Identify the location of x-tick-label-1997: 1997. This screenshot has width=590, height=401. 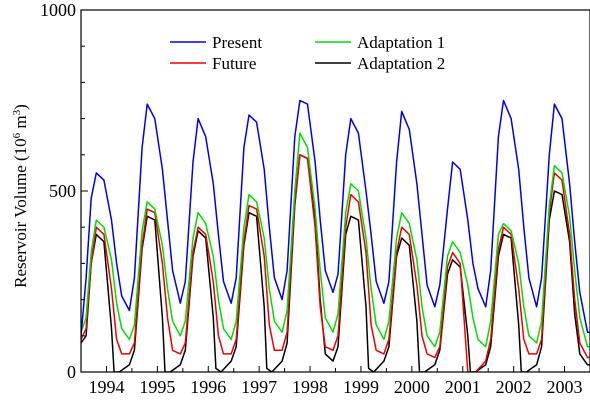
(259, 387).